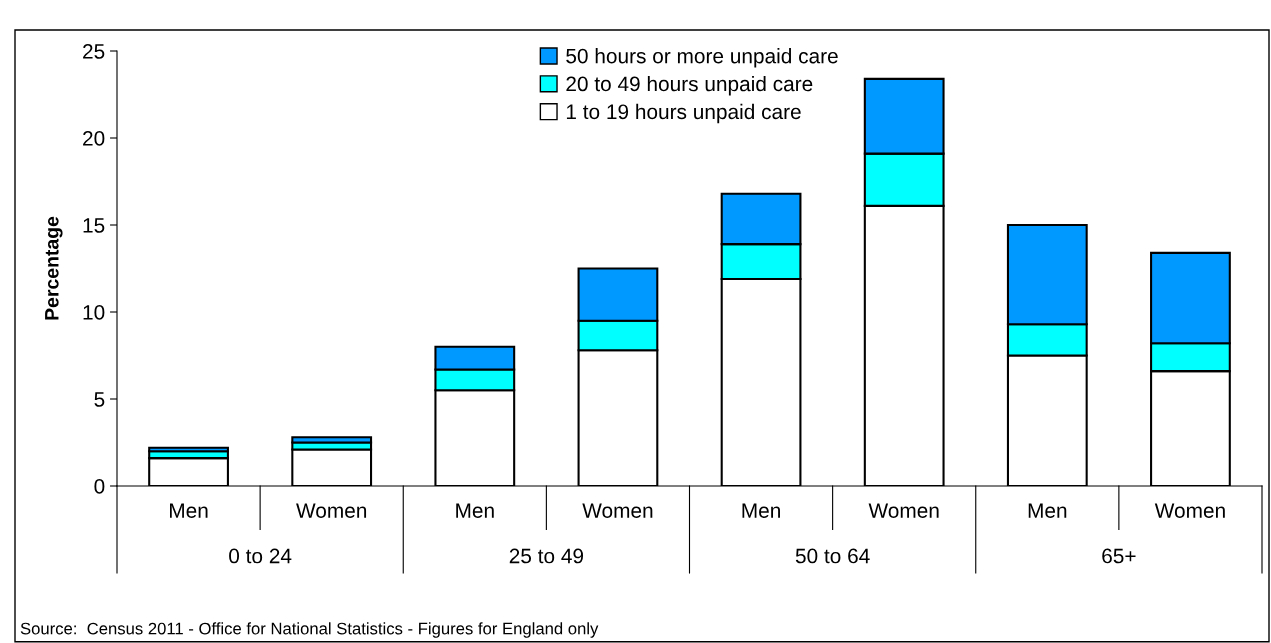  I want to click on text: 0 to 24, so click(260, 556).